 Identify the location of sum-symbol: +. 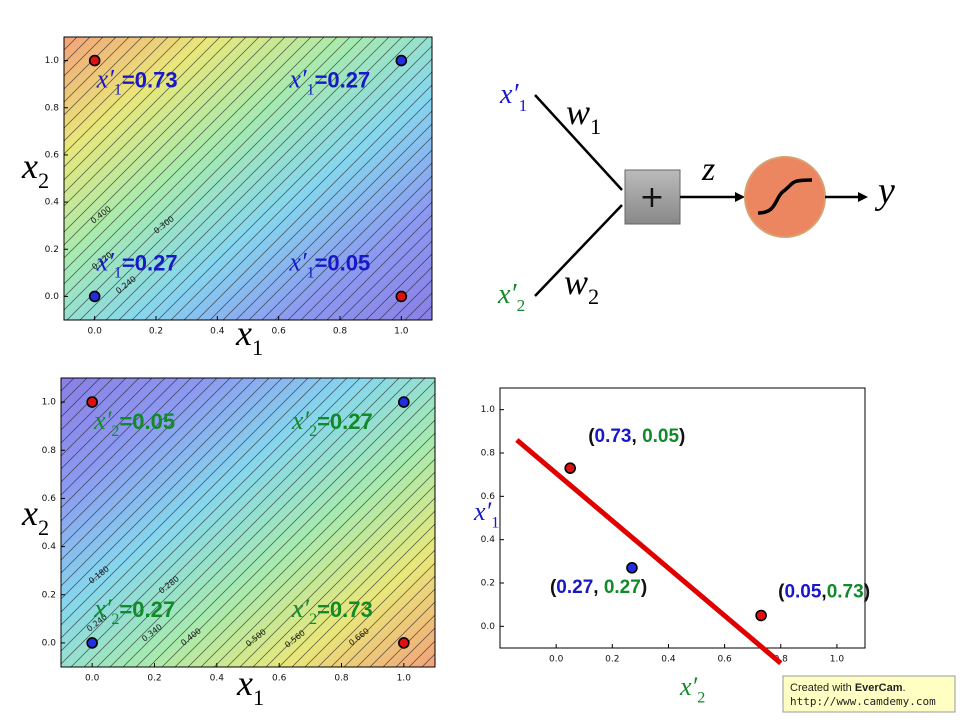
(651, 197).